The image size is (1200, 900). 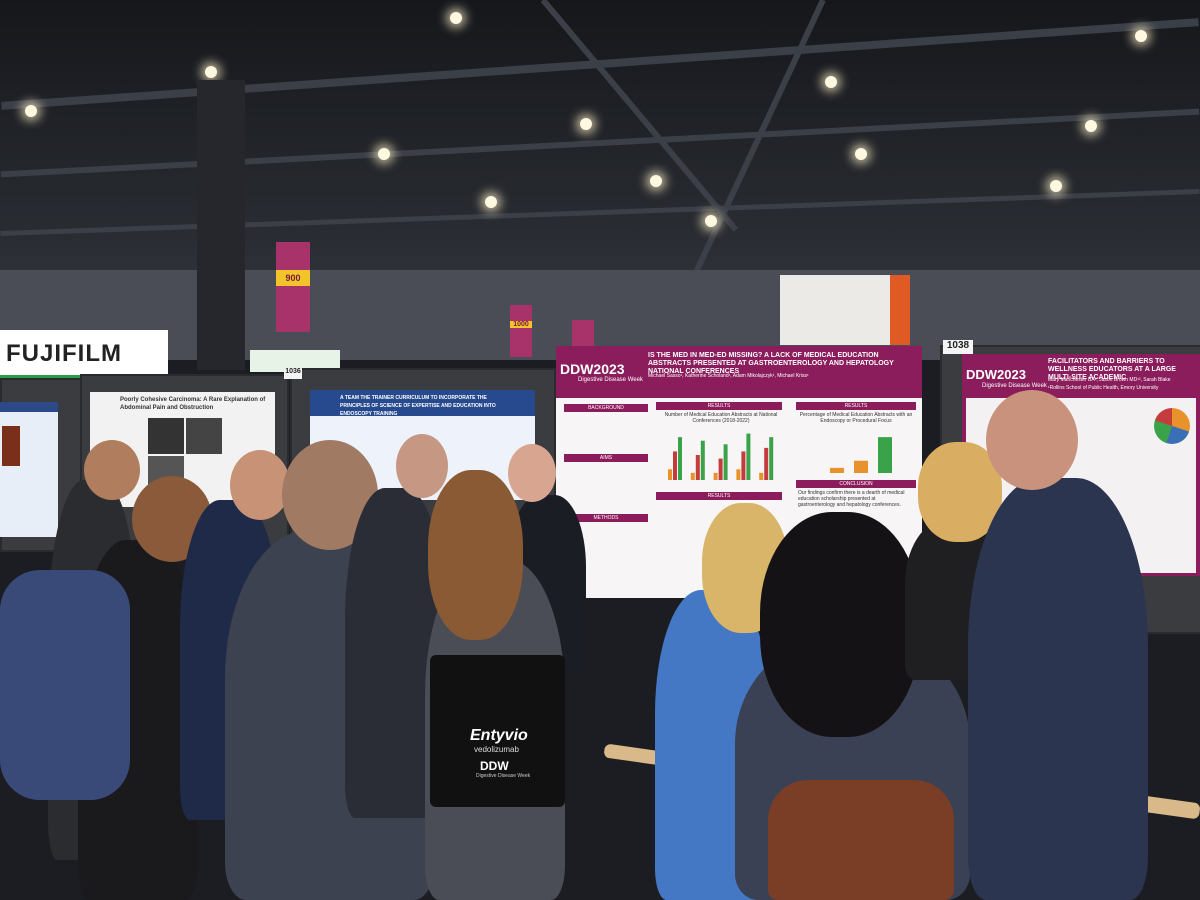 What do you see at coordinates (861, 455) in the screenshot?
I see `bar-chart-endoscopy` at bounding box center [861, 455].